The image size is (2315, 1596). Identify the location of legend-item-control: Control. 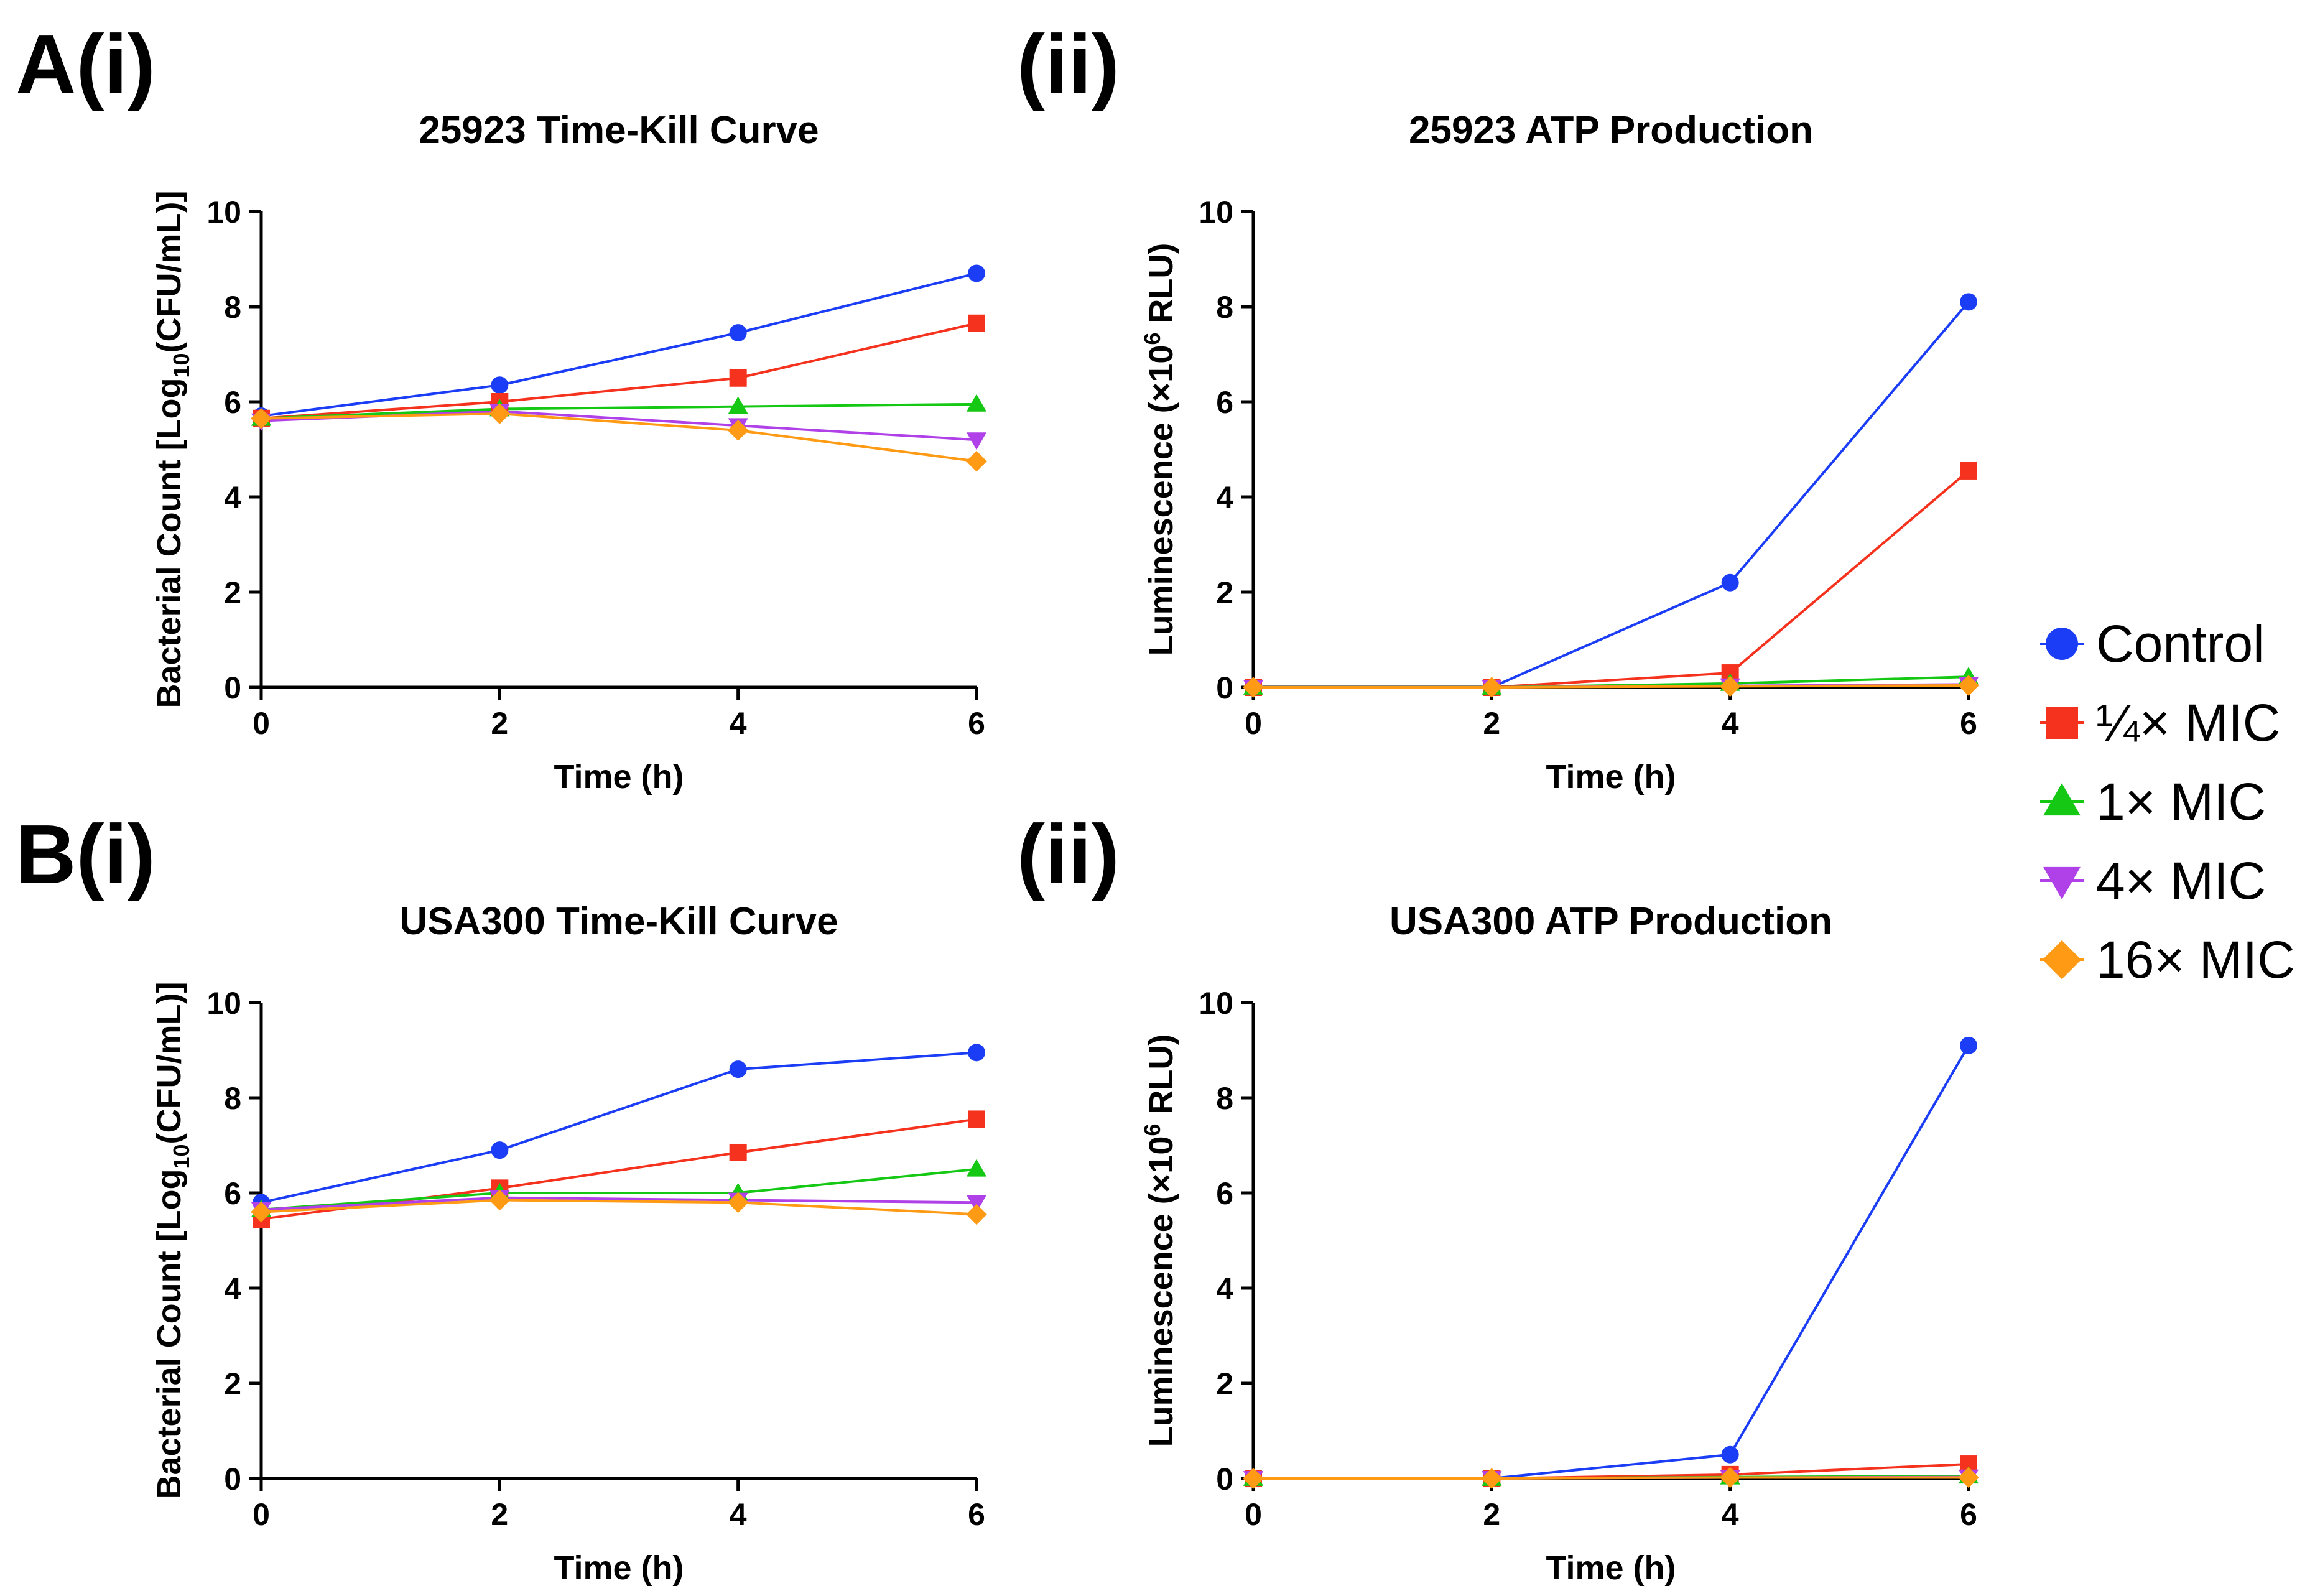
(2152, 644).